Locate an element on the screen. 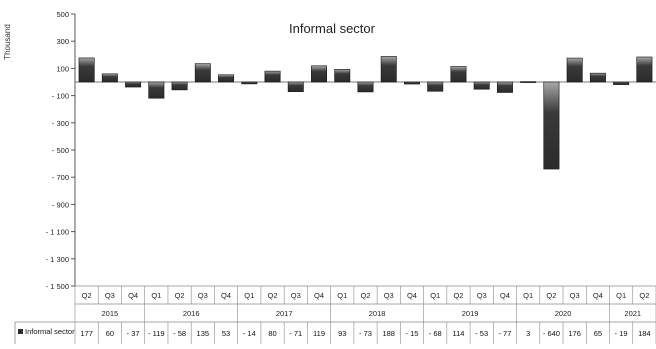 This screenshot has width=656, height=349. y-tick-label: - 1 300 is located at coordinates (57, 259).